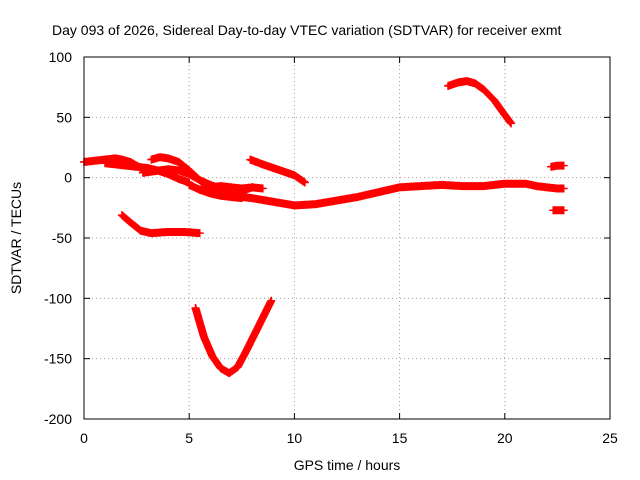 The image size is (640, 480). Describe the element at coordinates (16, 238) in the screenshot. I see `y-axis-label: SDTVAR / TECUs` at that location.